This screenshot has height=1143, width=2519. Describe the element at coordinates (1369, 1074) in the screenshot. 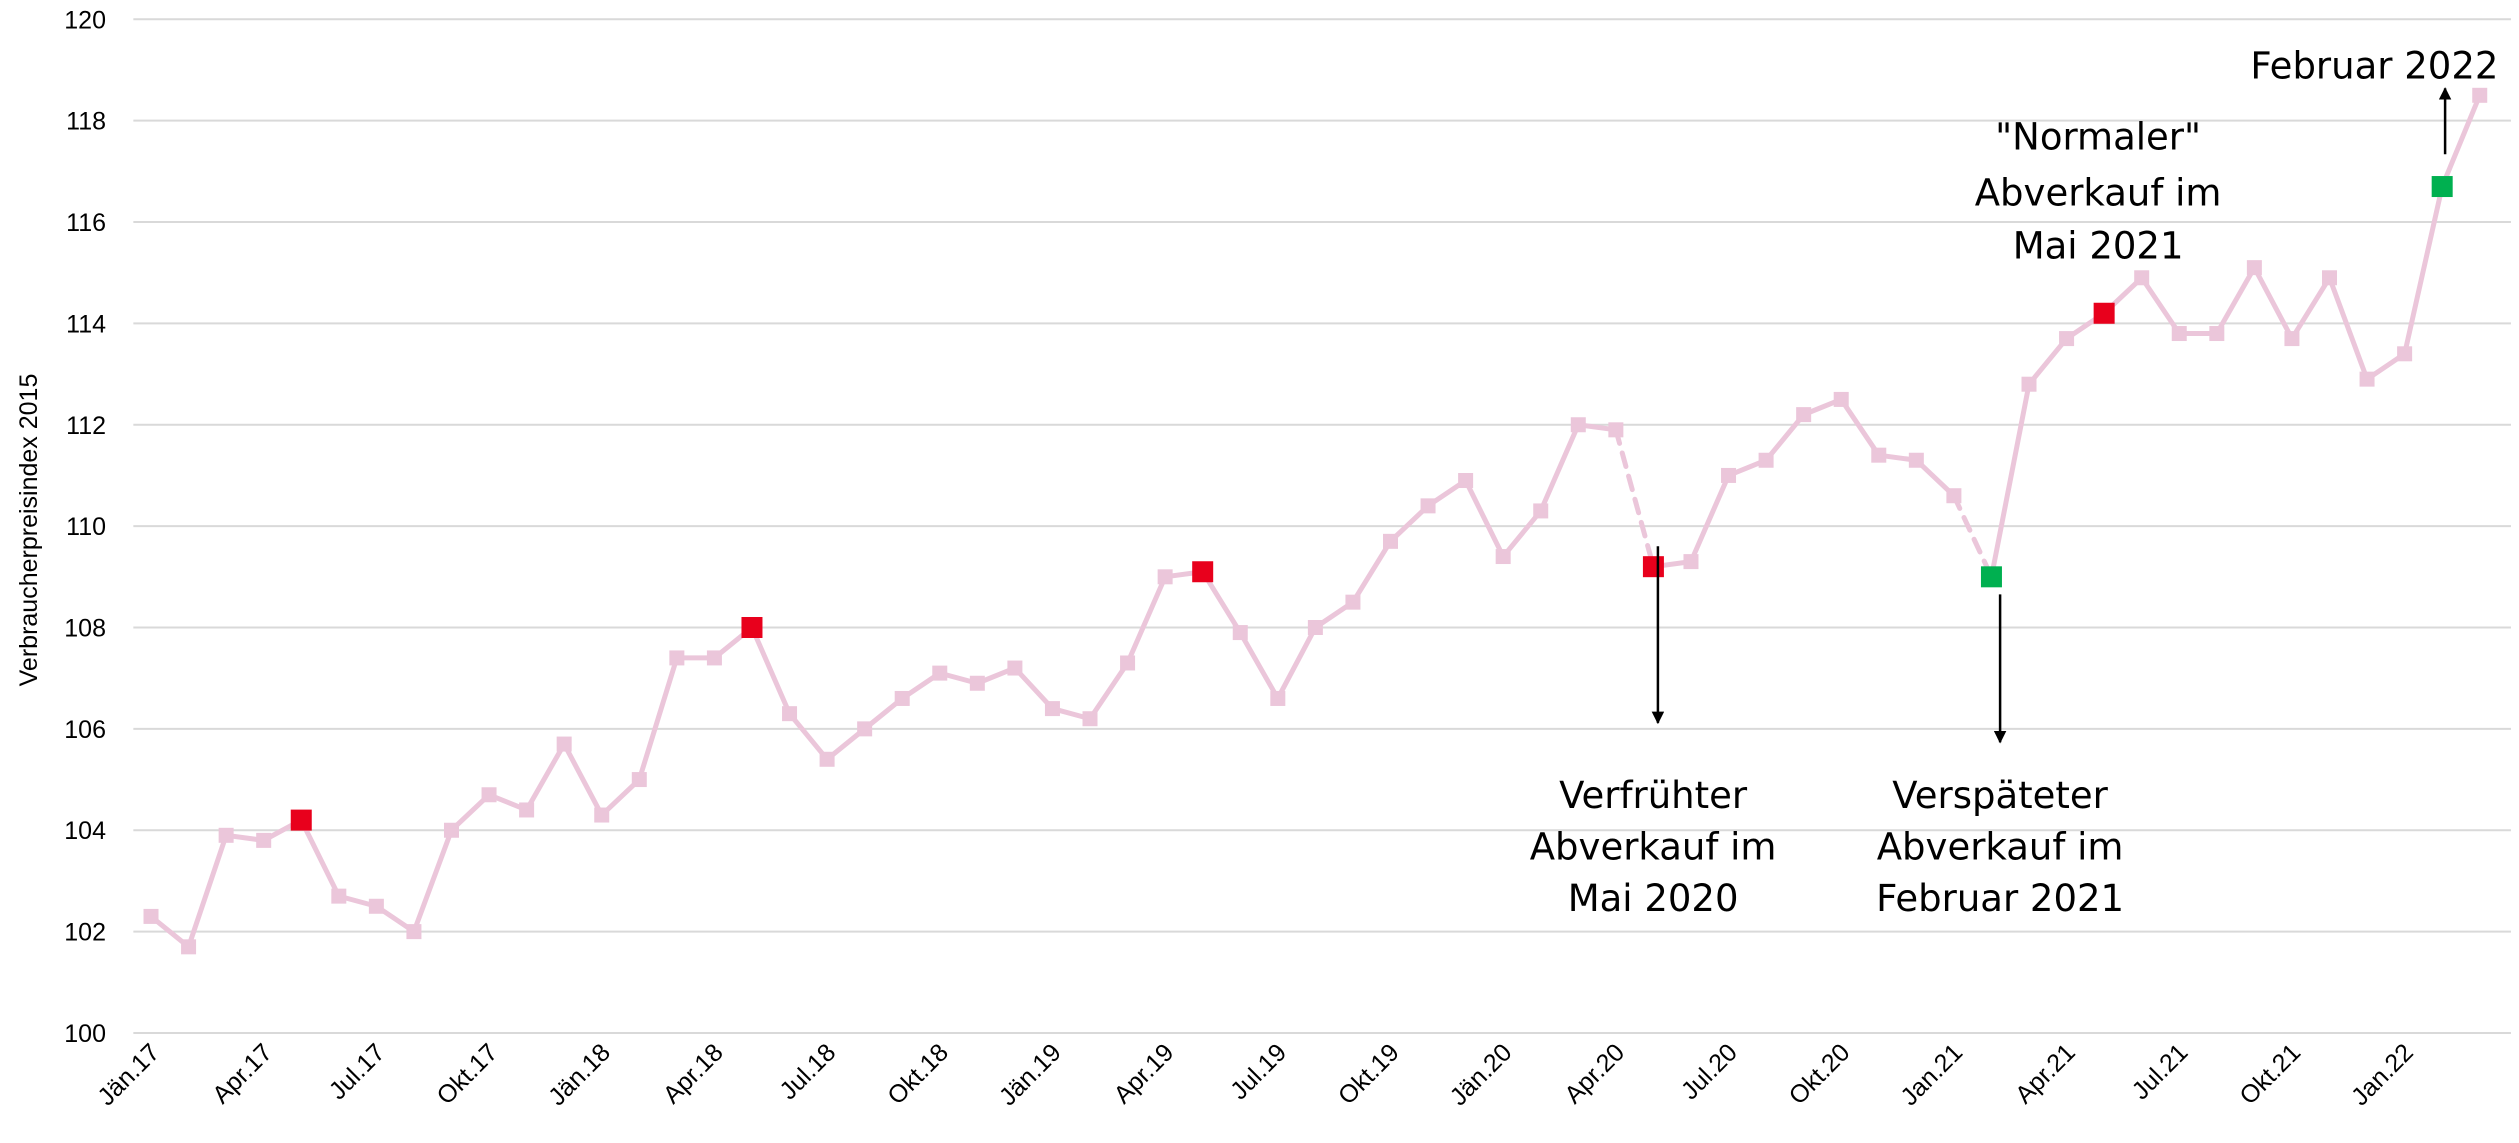

I see `x-tick-label: Okt.19` at that location.